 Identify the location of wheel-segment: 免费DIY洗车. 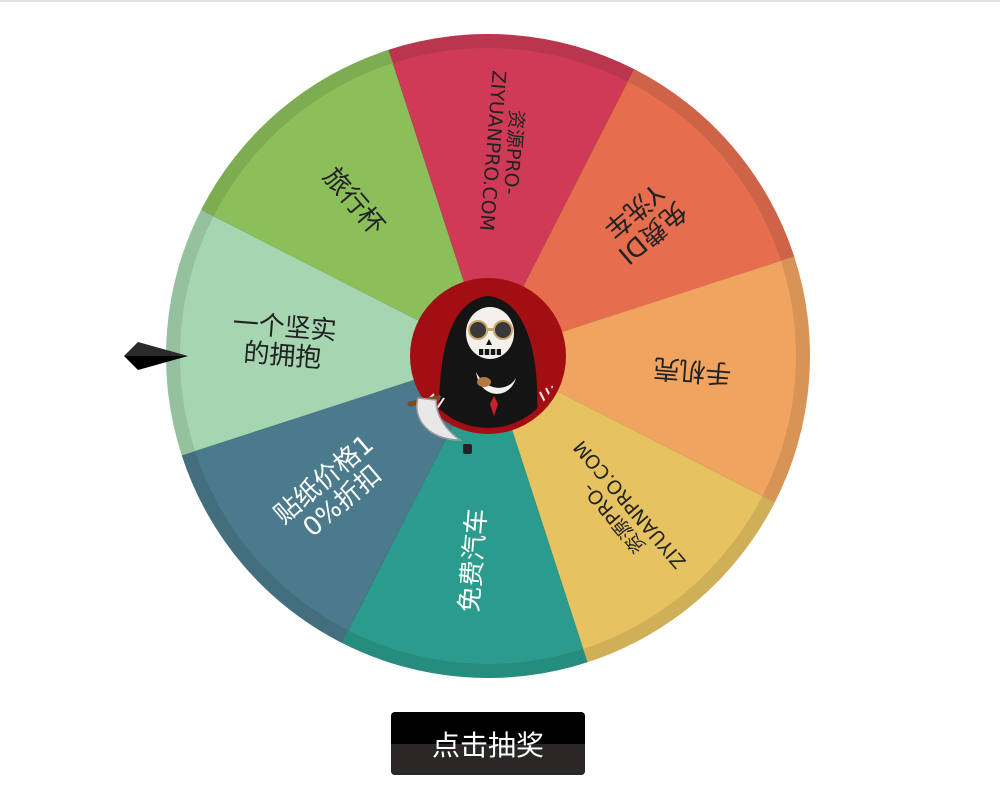
(641, 213).